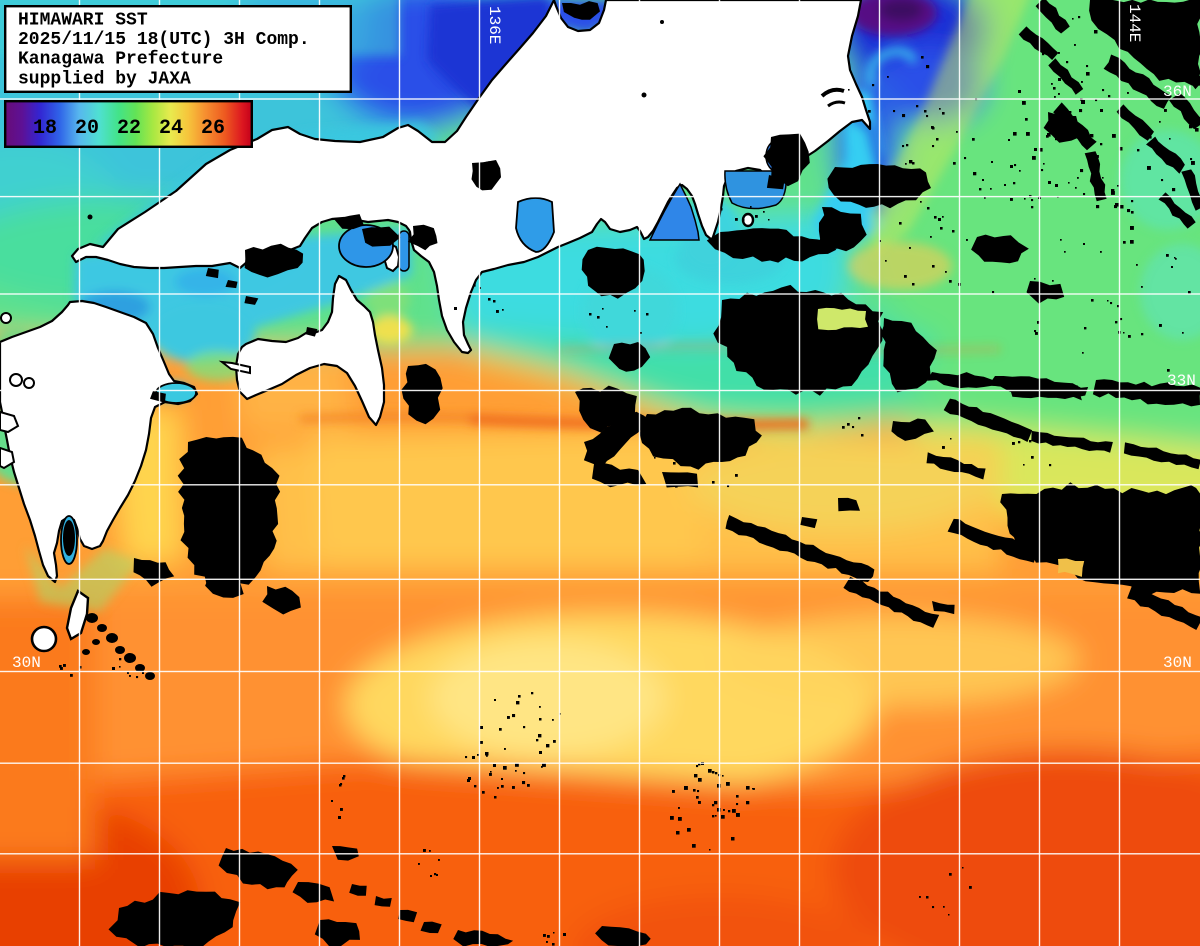 This screenshot has width=1200, height=946. Describe the element at coordinates (129, 128) in the screenshot. I see `svg-text: 22` at that location.